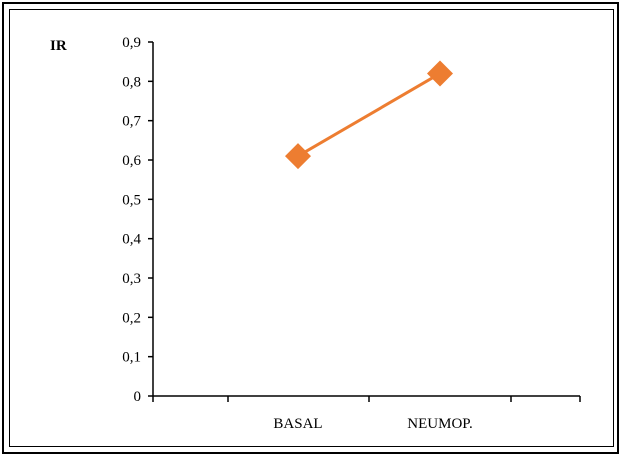 This screenshot has height=456, width=623. I want to click on series-group, so click(369, 115).